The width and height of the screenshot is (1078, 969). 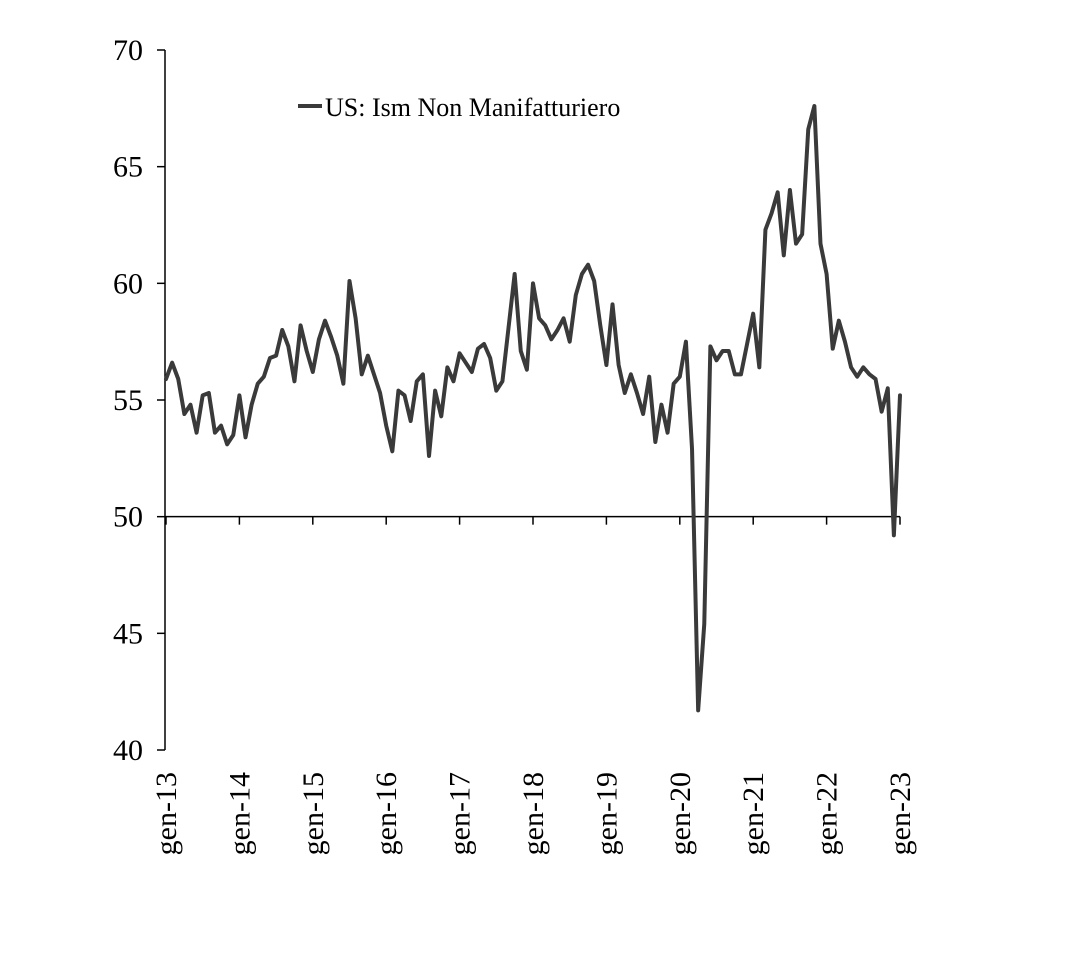 I want to click on x-tick-label: gen-22, so click(x=827, y=813).